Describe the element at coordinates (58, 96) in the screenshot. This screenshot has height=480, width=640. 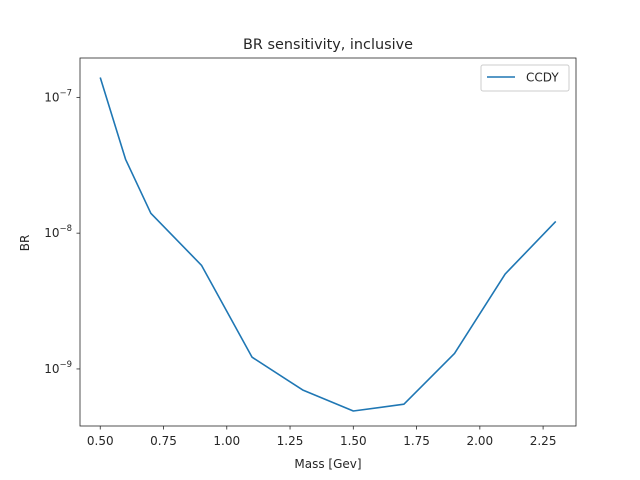
I see `y-tick-label: 10⁻⁷` at that location.